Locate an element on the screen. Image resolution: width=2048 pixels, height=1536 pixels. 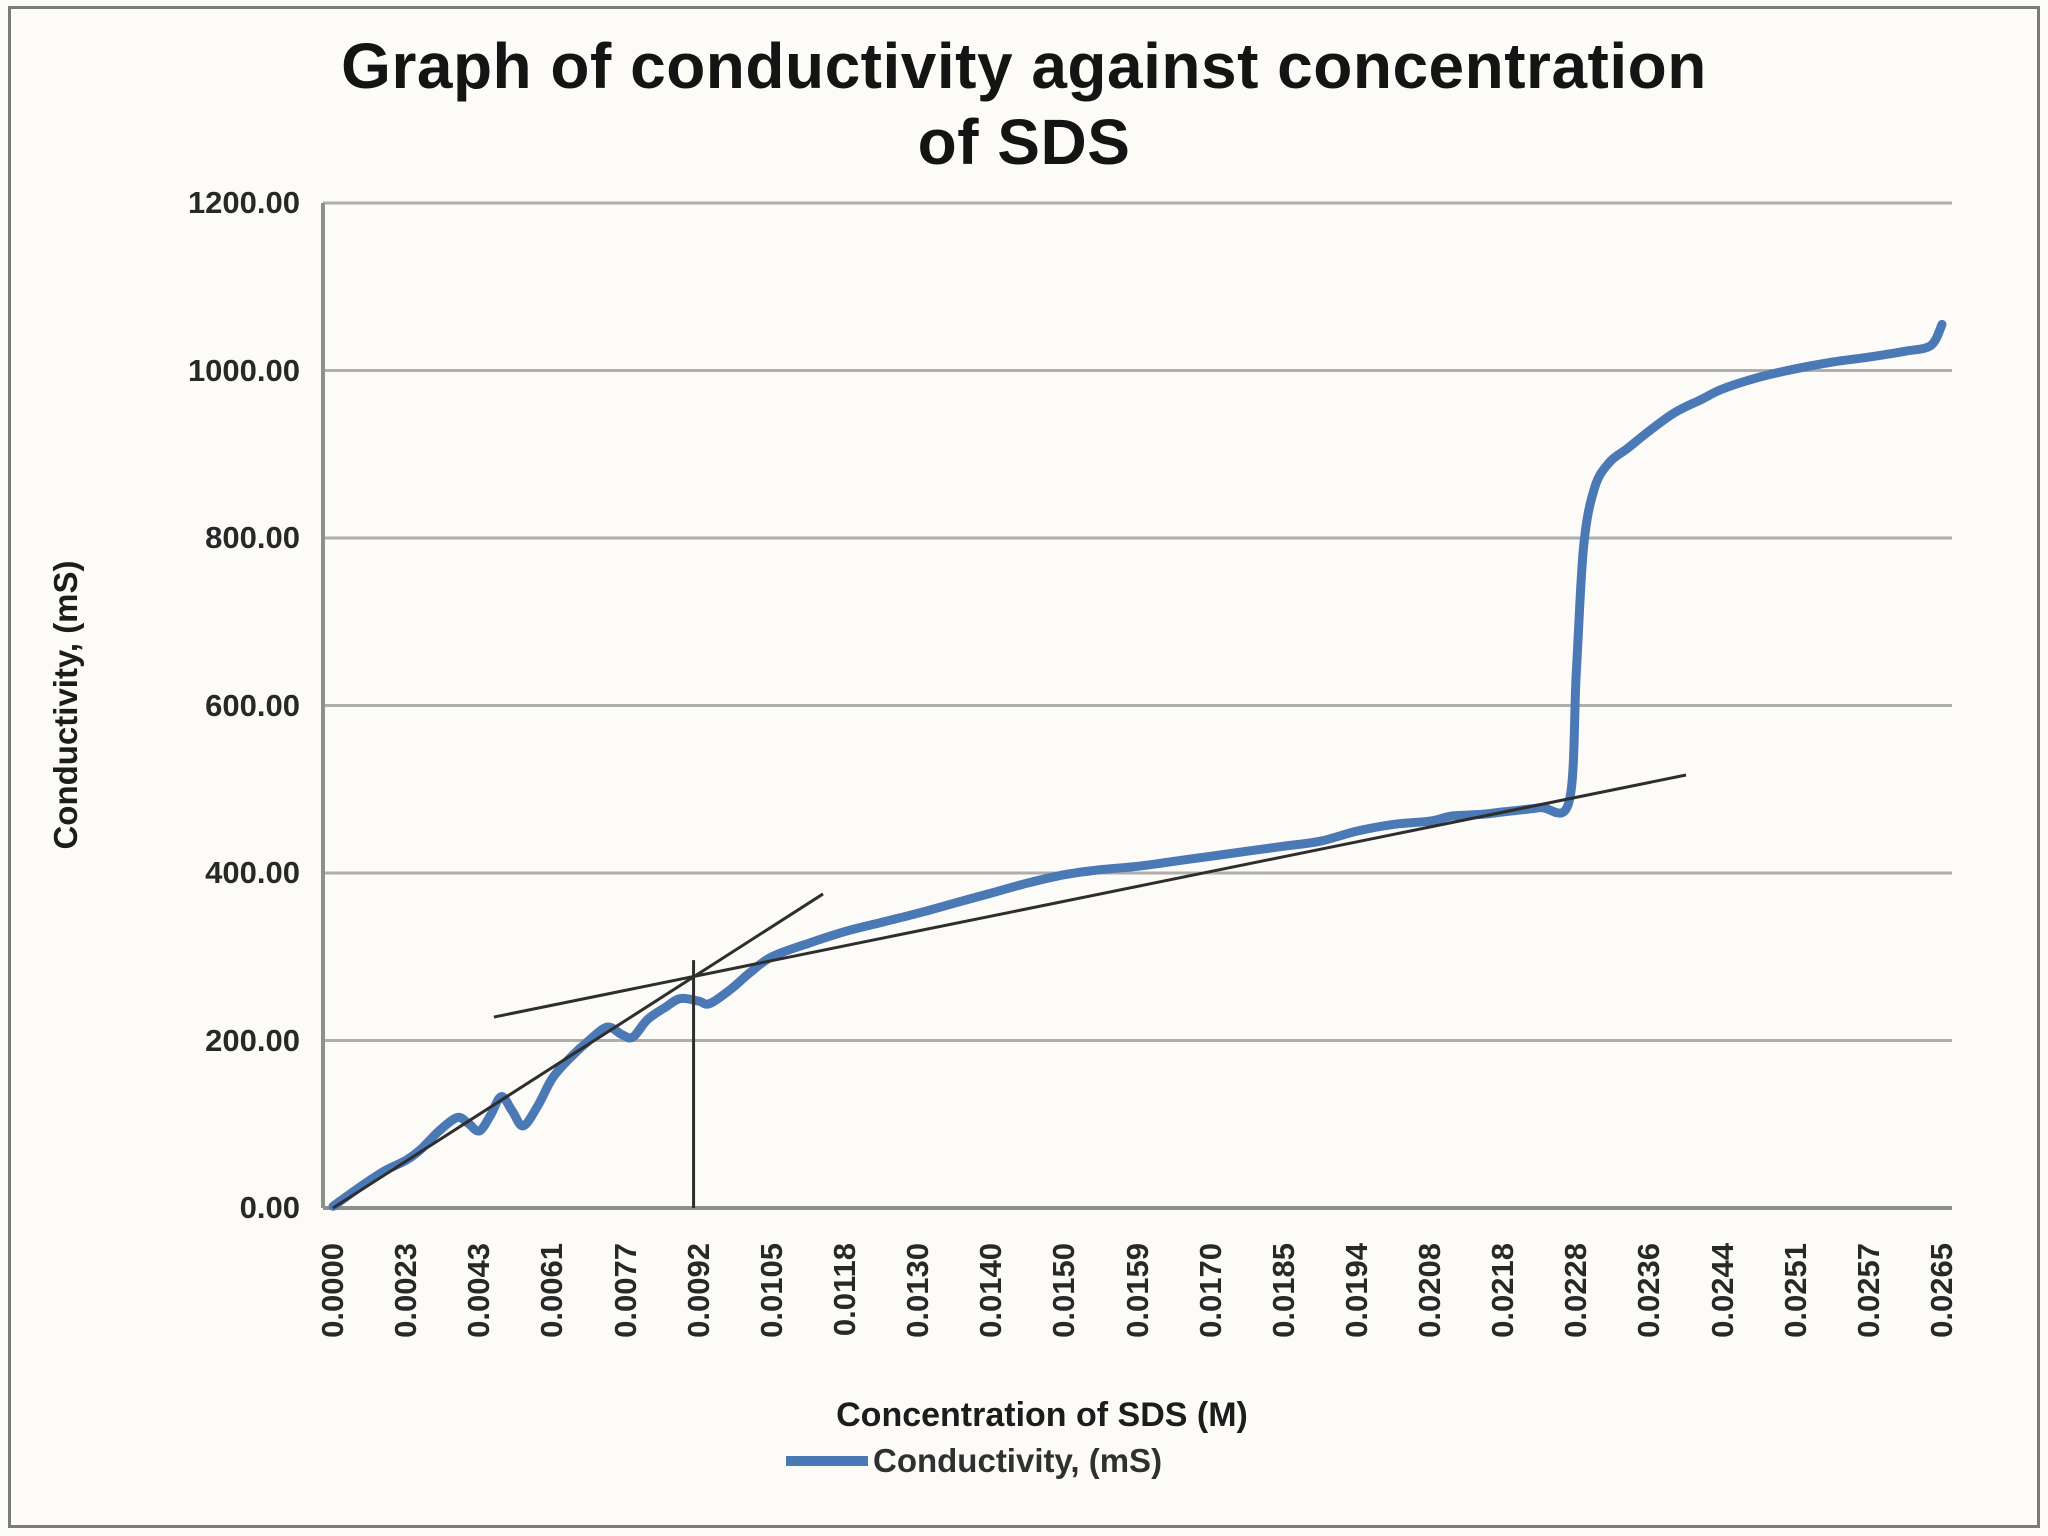
legend: Conductivity, (mS) is located at coordinates (974, 1461).